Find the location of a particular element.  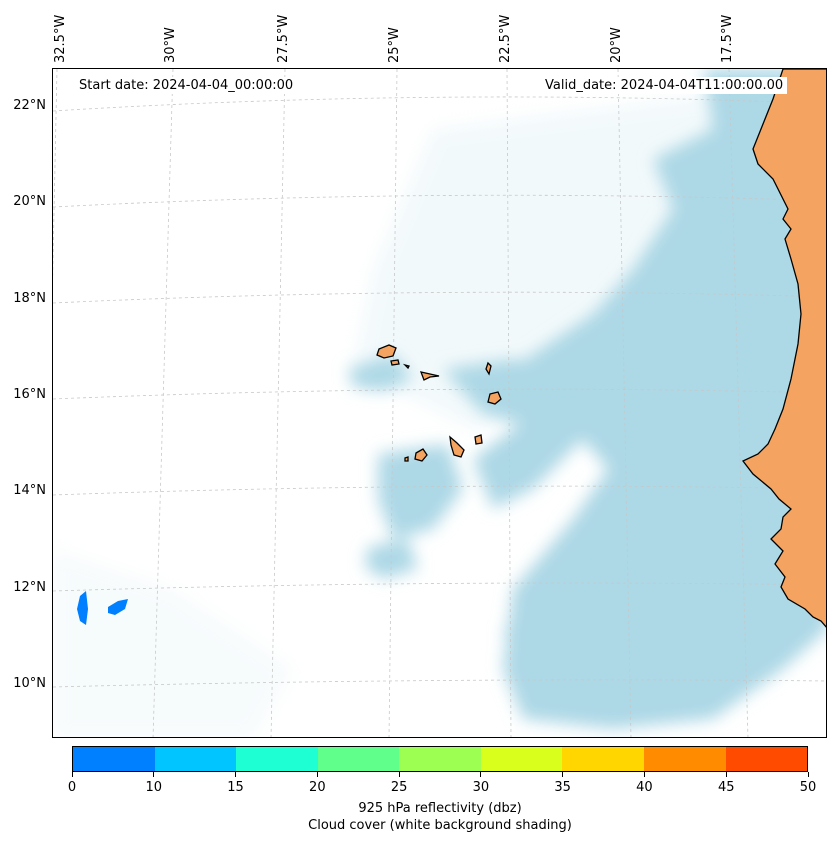

colorbar is located at coordinates (440, 759).